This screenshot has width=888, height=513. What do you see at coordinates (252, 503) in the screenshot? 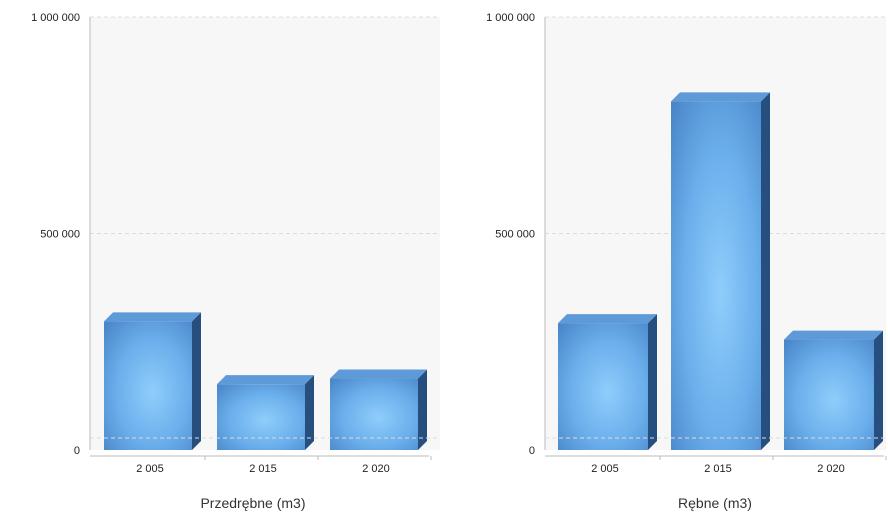
I see `x-axis-title: Przedrębne (m3)` at bounding box center [252, 503].